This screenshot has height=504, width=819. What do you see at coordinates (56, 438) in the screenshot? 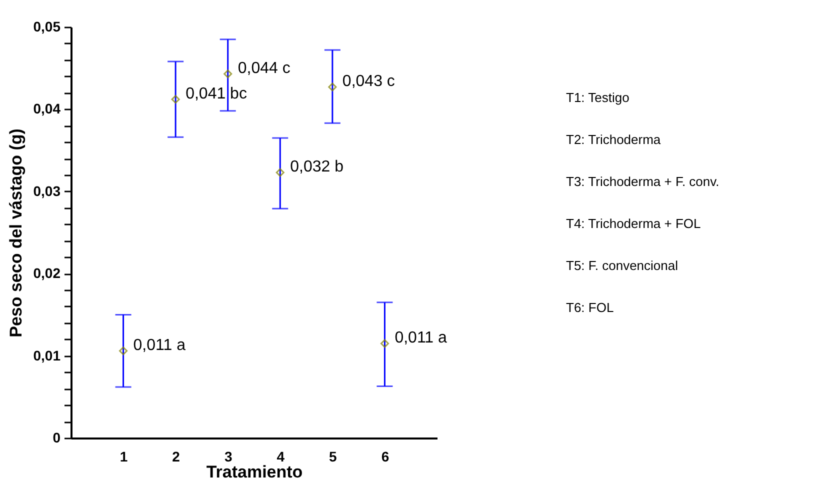
I see `y-tick-label: 0` at bounding box center [56, 438].